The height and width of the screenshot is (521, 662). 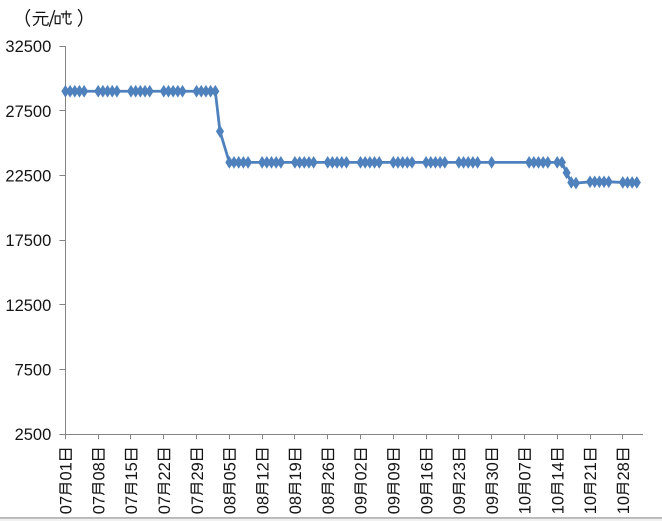 What do you see at coordinates (33, 370) in the screenshot?
I see `svg-text: 7500` at bounding box center [33, 370].